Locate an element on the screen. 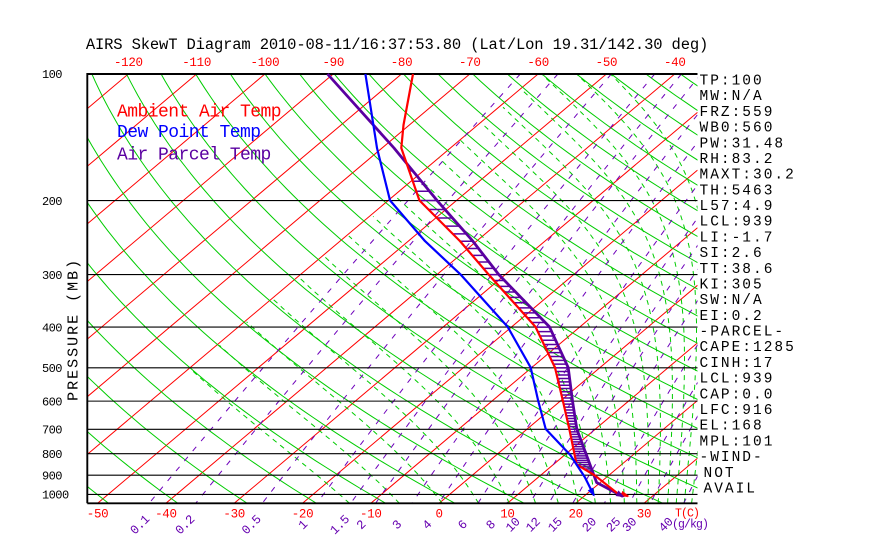 The image size is (870, 560). svg-text: CINH:17 is located at coordinates (737, 364).